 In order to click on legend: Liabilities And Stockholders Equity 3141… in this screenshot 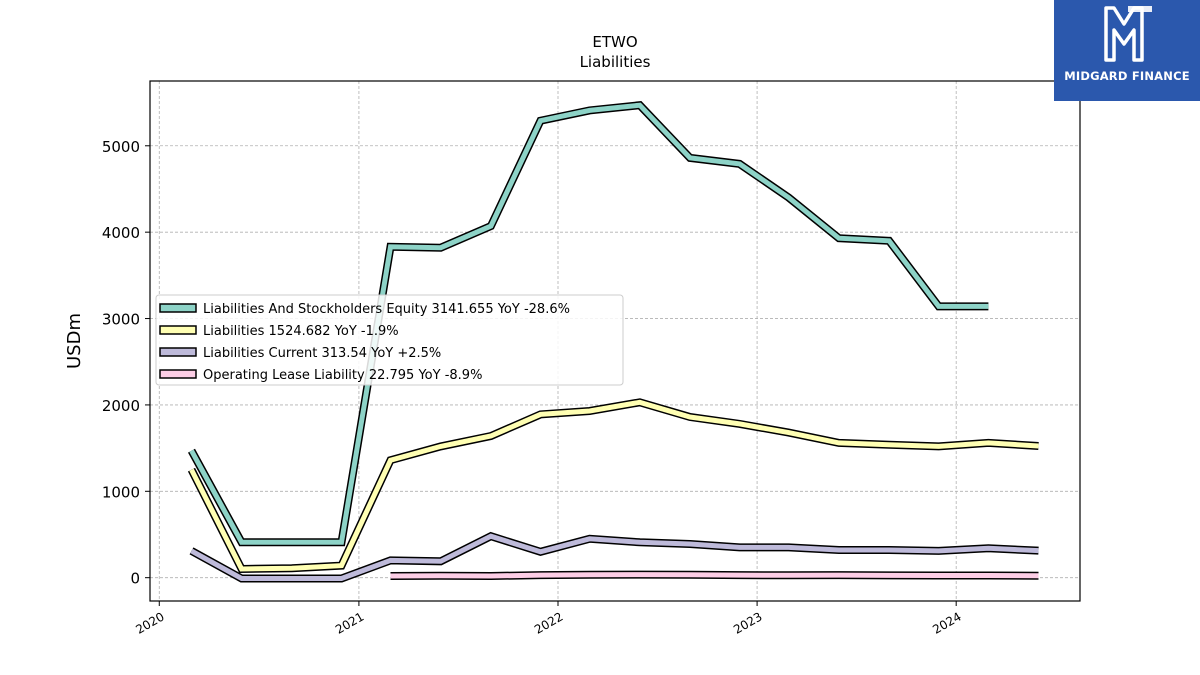, I will do `click(389, 340)`.